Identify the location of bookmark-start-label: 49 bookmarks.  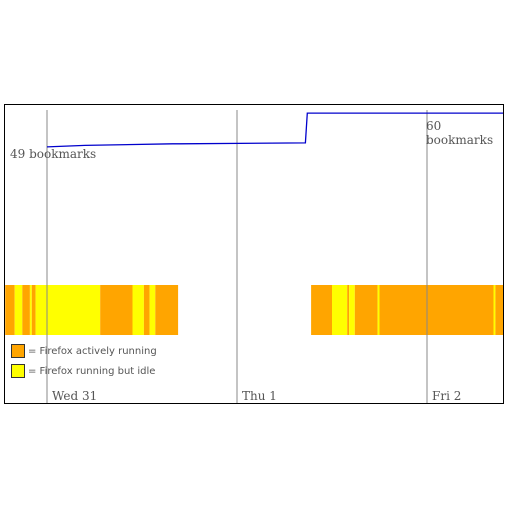
(53, 154).